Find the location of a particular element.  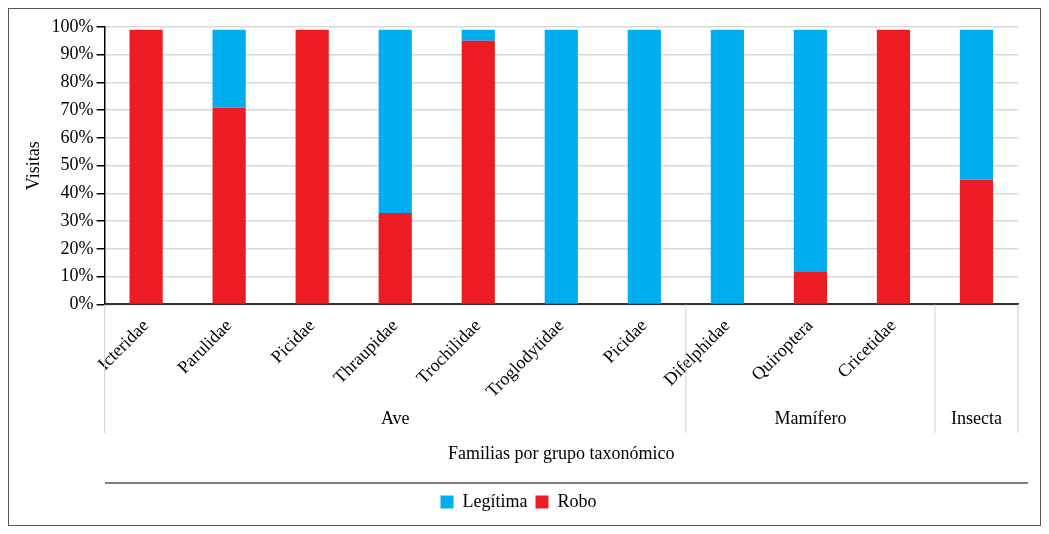

y-tick-label: 40% is located at coordinates (77, 192).